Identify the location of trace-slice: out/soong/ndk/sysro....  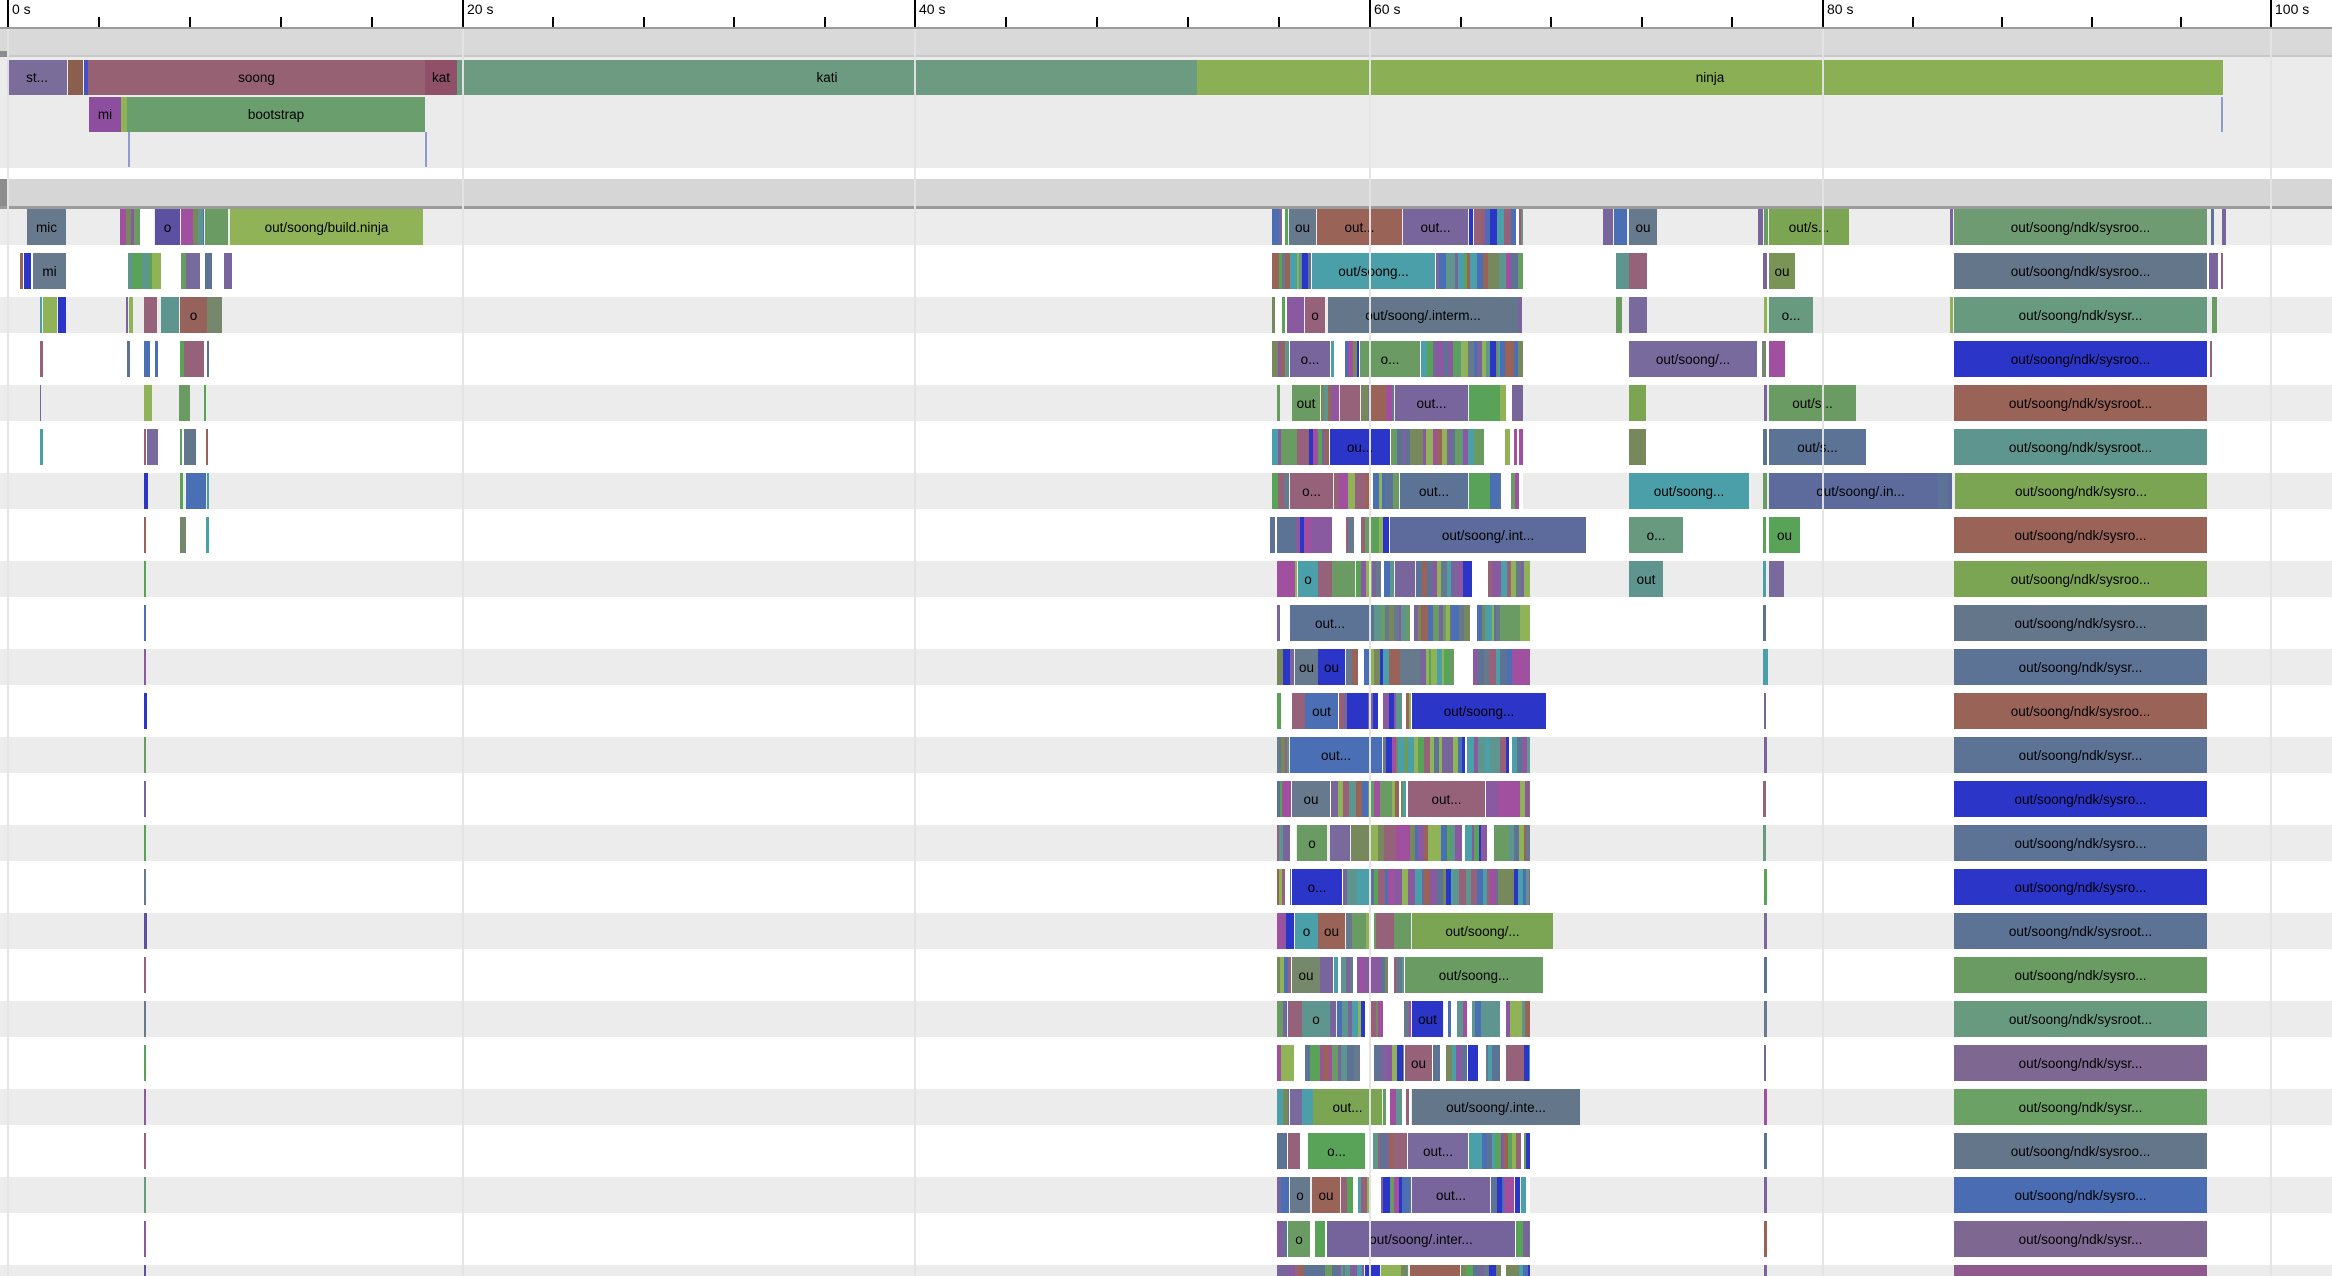
(2081, 491).